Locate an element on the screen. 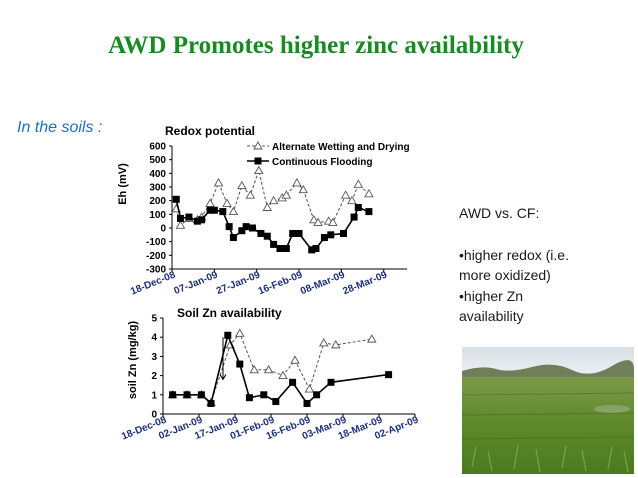 This screenshot has width=638, height=478. y-tick-label: -300 is located at coordinates (156, 270).